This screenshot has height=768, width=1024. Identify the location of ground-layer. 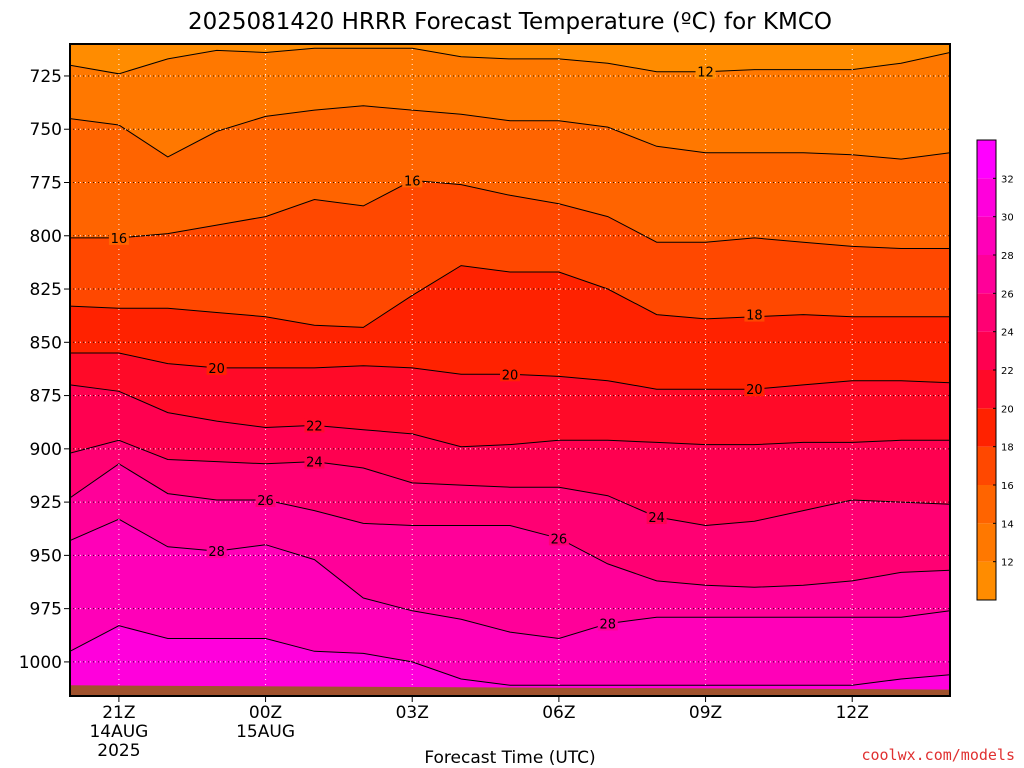
(510, 690).